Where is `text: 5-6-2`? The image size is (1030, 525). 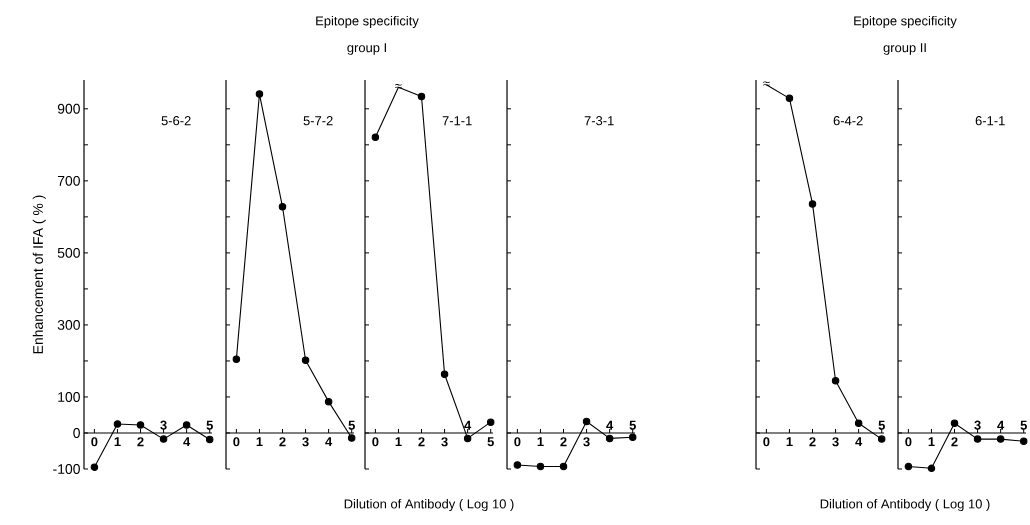 text: 5-6-2 is located at coordinates (176, 121).